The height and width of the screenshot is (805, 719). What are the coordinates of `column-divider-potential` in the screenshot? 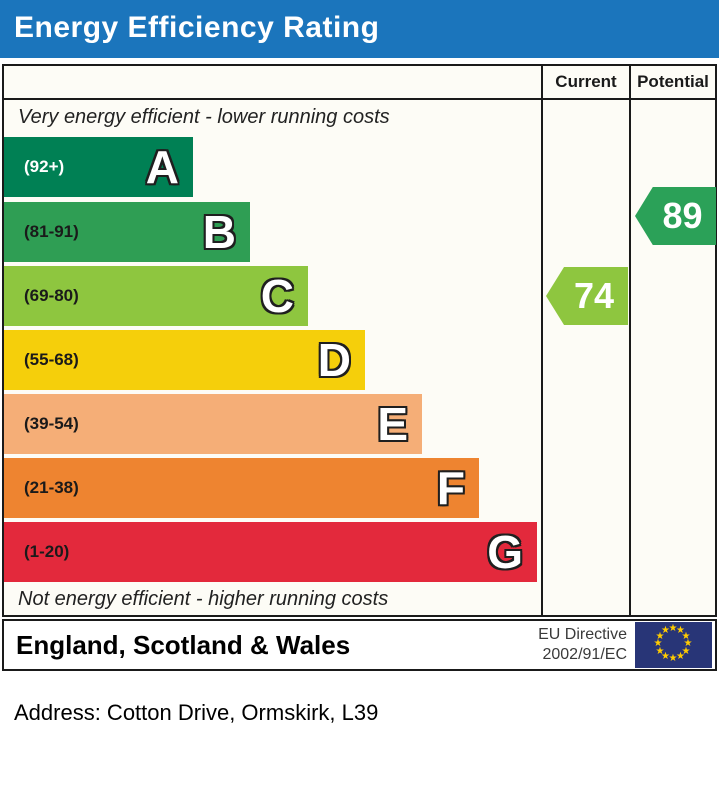 It's located at (630, 340).